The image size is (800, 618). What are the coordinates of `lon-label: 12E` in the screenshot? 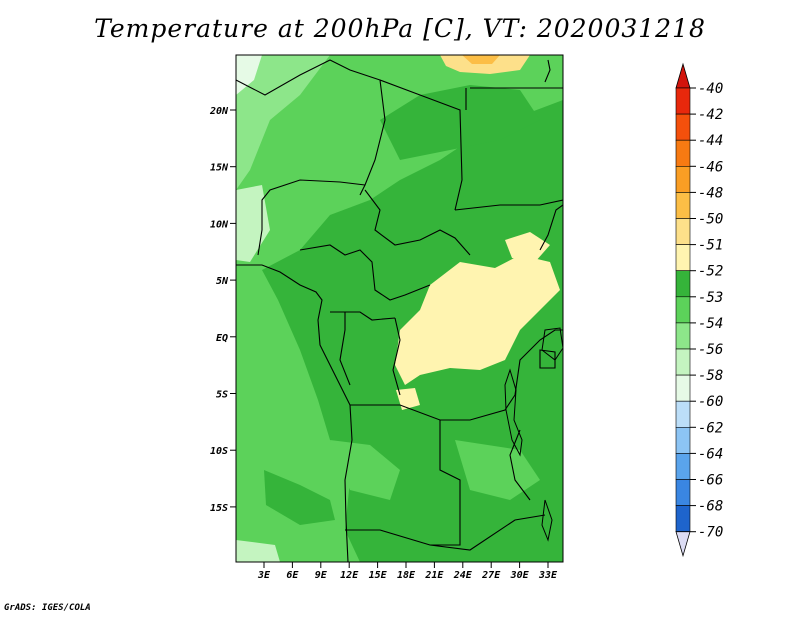 It's located at (349, 575).